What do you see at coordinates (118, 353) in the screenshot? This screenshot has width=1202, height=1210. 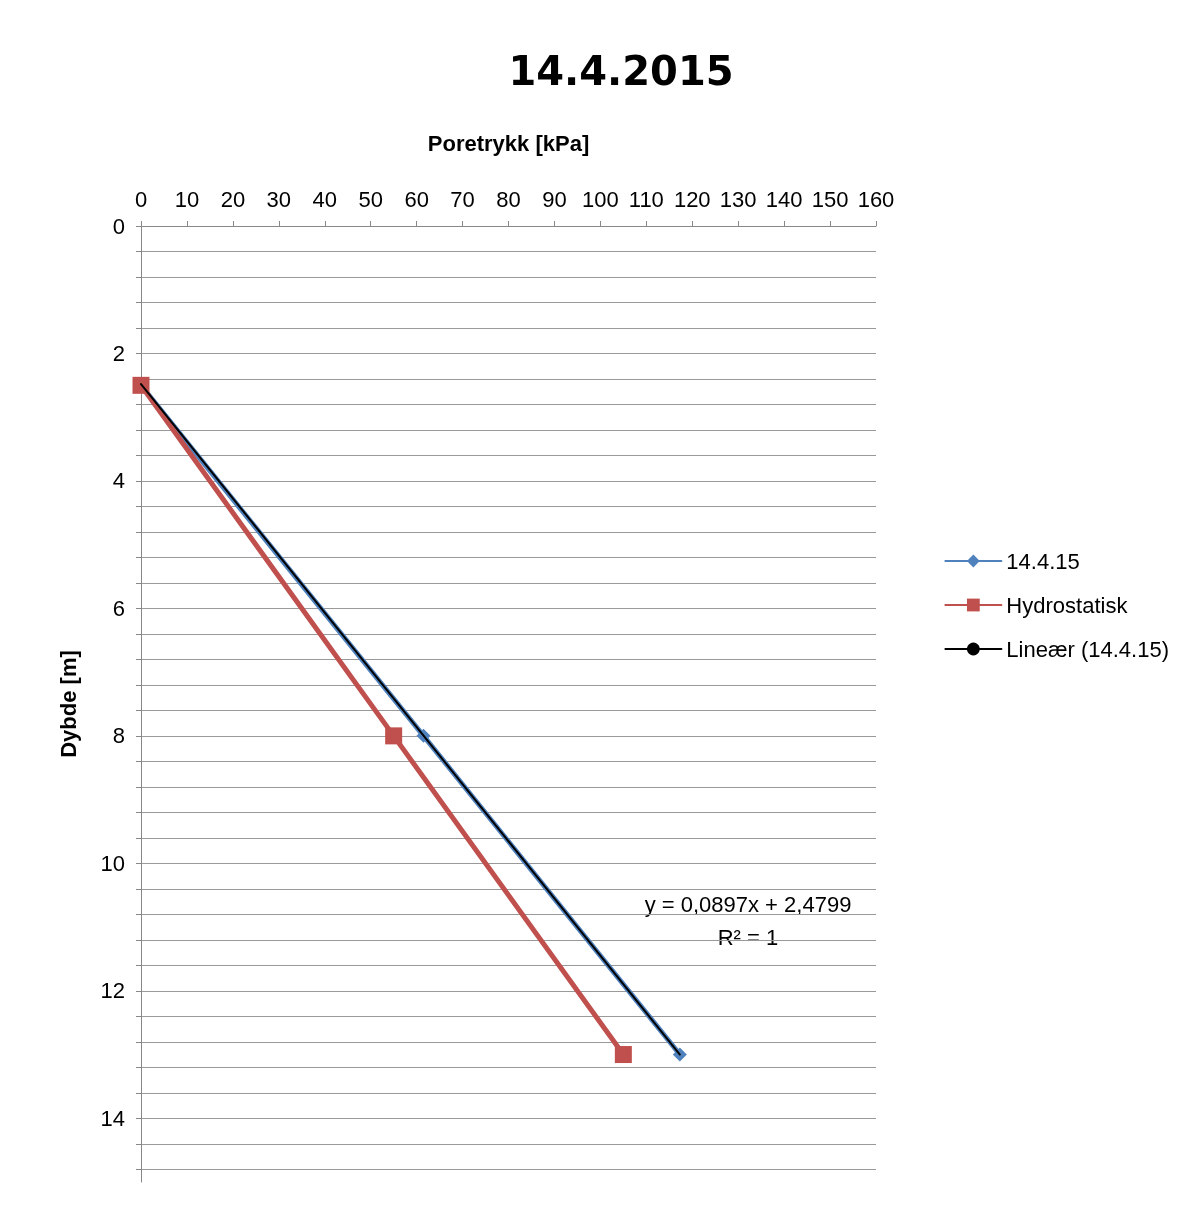 I see `y-tick-label: 2` at bounding box center [118, 353].